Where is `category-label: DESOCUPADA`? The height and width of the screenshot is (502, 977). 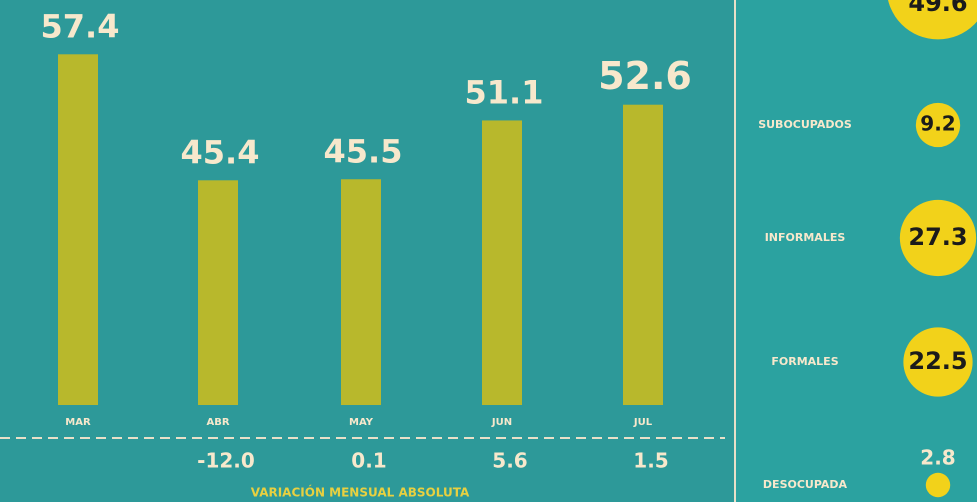
category-label: DESOCUPADA is located at coordinates (805, 484).